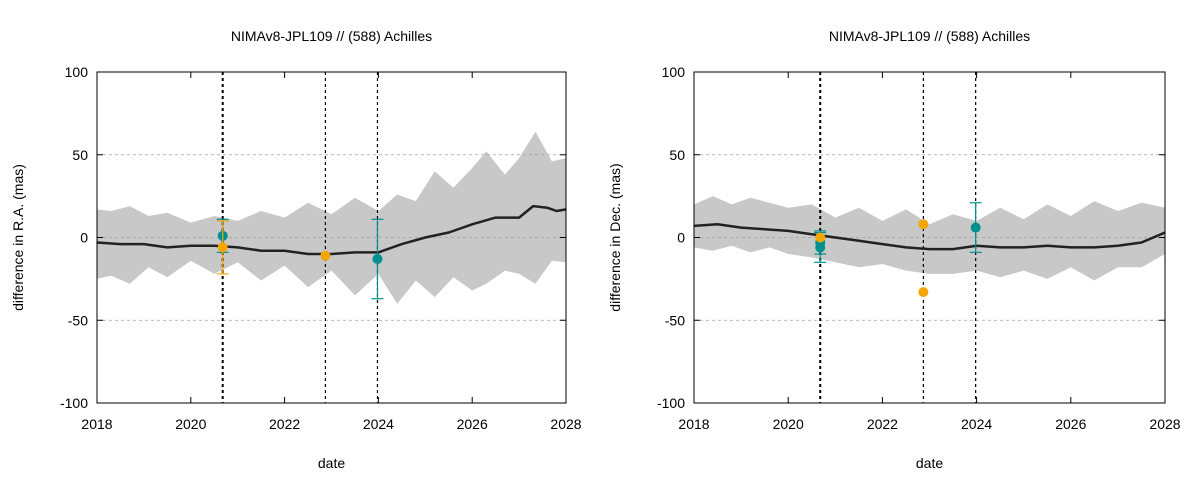 Image resolution: width=1200 pixels, height=480 pixels. What do you see at coordinates (615, 237) in the screenshot?
I see `y-axis-label: difference in Dec. (mas)` at bounding box center [615, 237].